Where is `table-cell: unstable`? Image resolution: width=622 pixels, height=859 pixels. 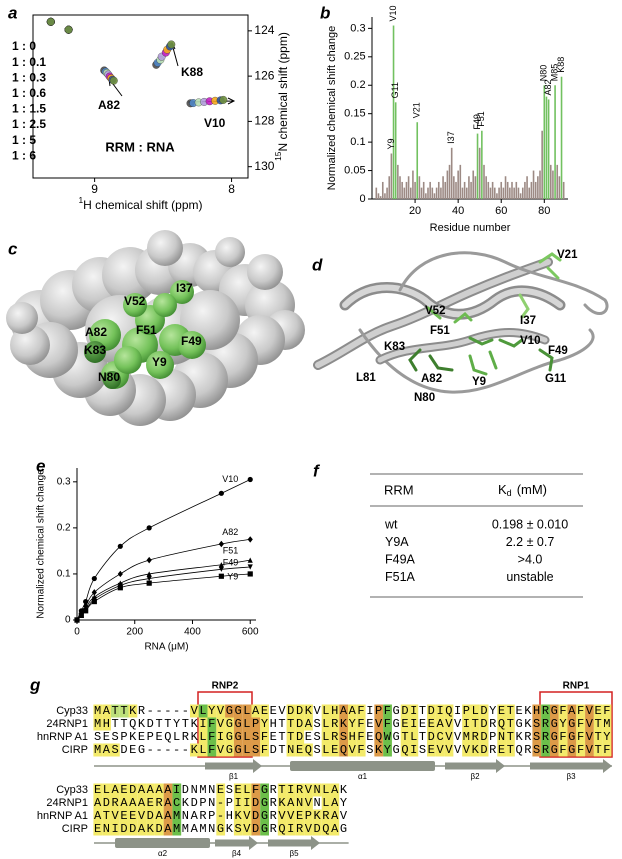 table-cell: unstable is located at coordinates (529, 577).